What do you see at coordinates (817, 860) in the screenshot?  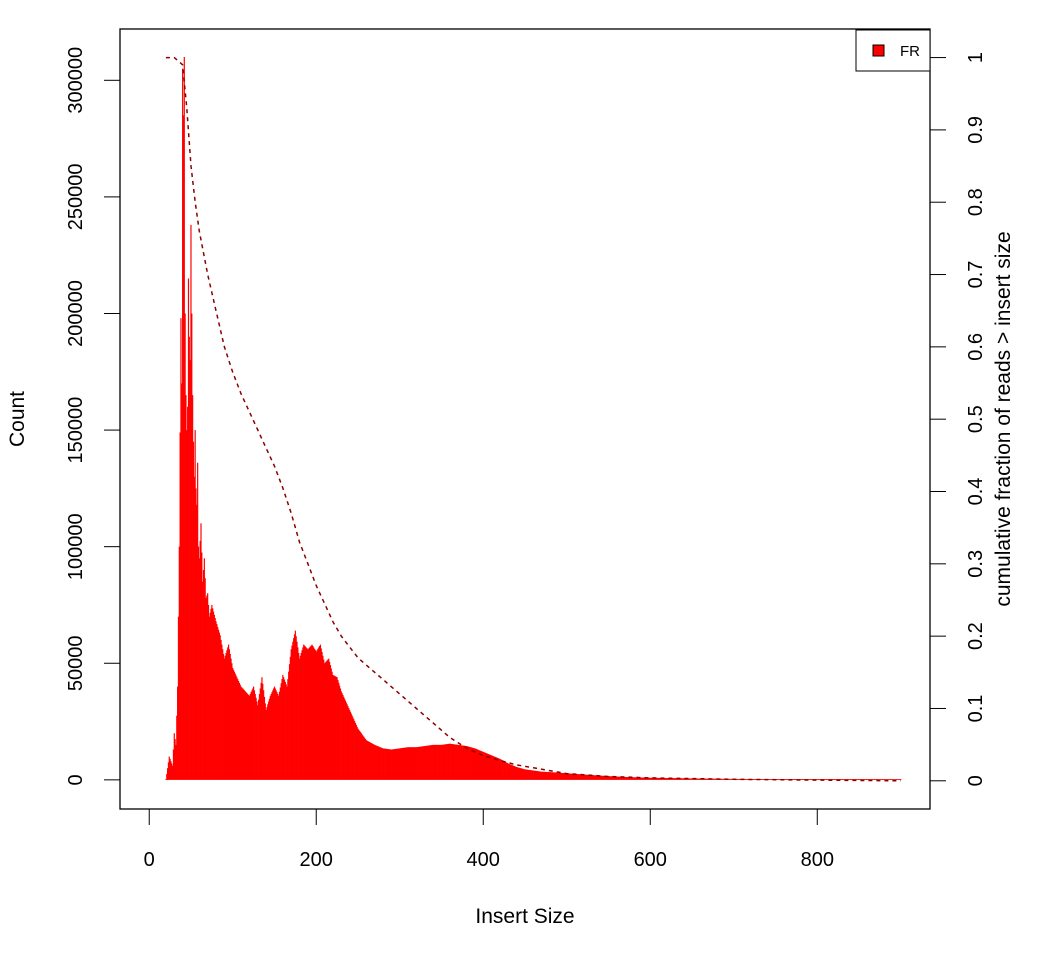 I see `x-tick-label: 800` at bounding box center [817, 860].